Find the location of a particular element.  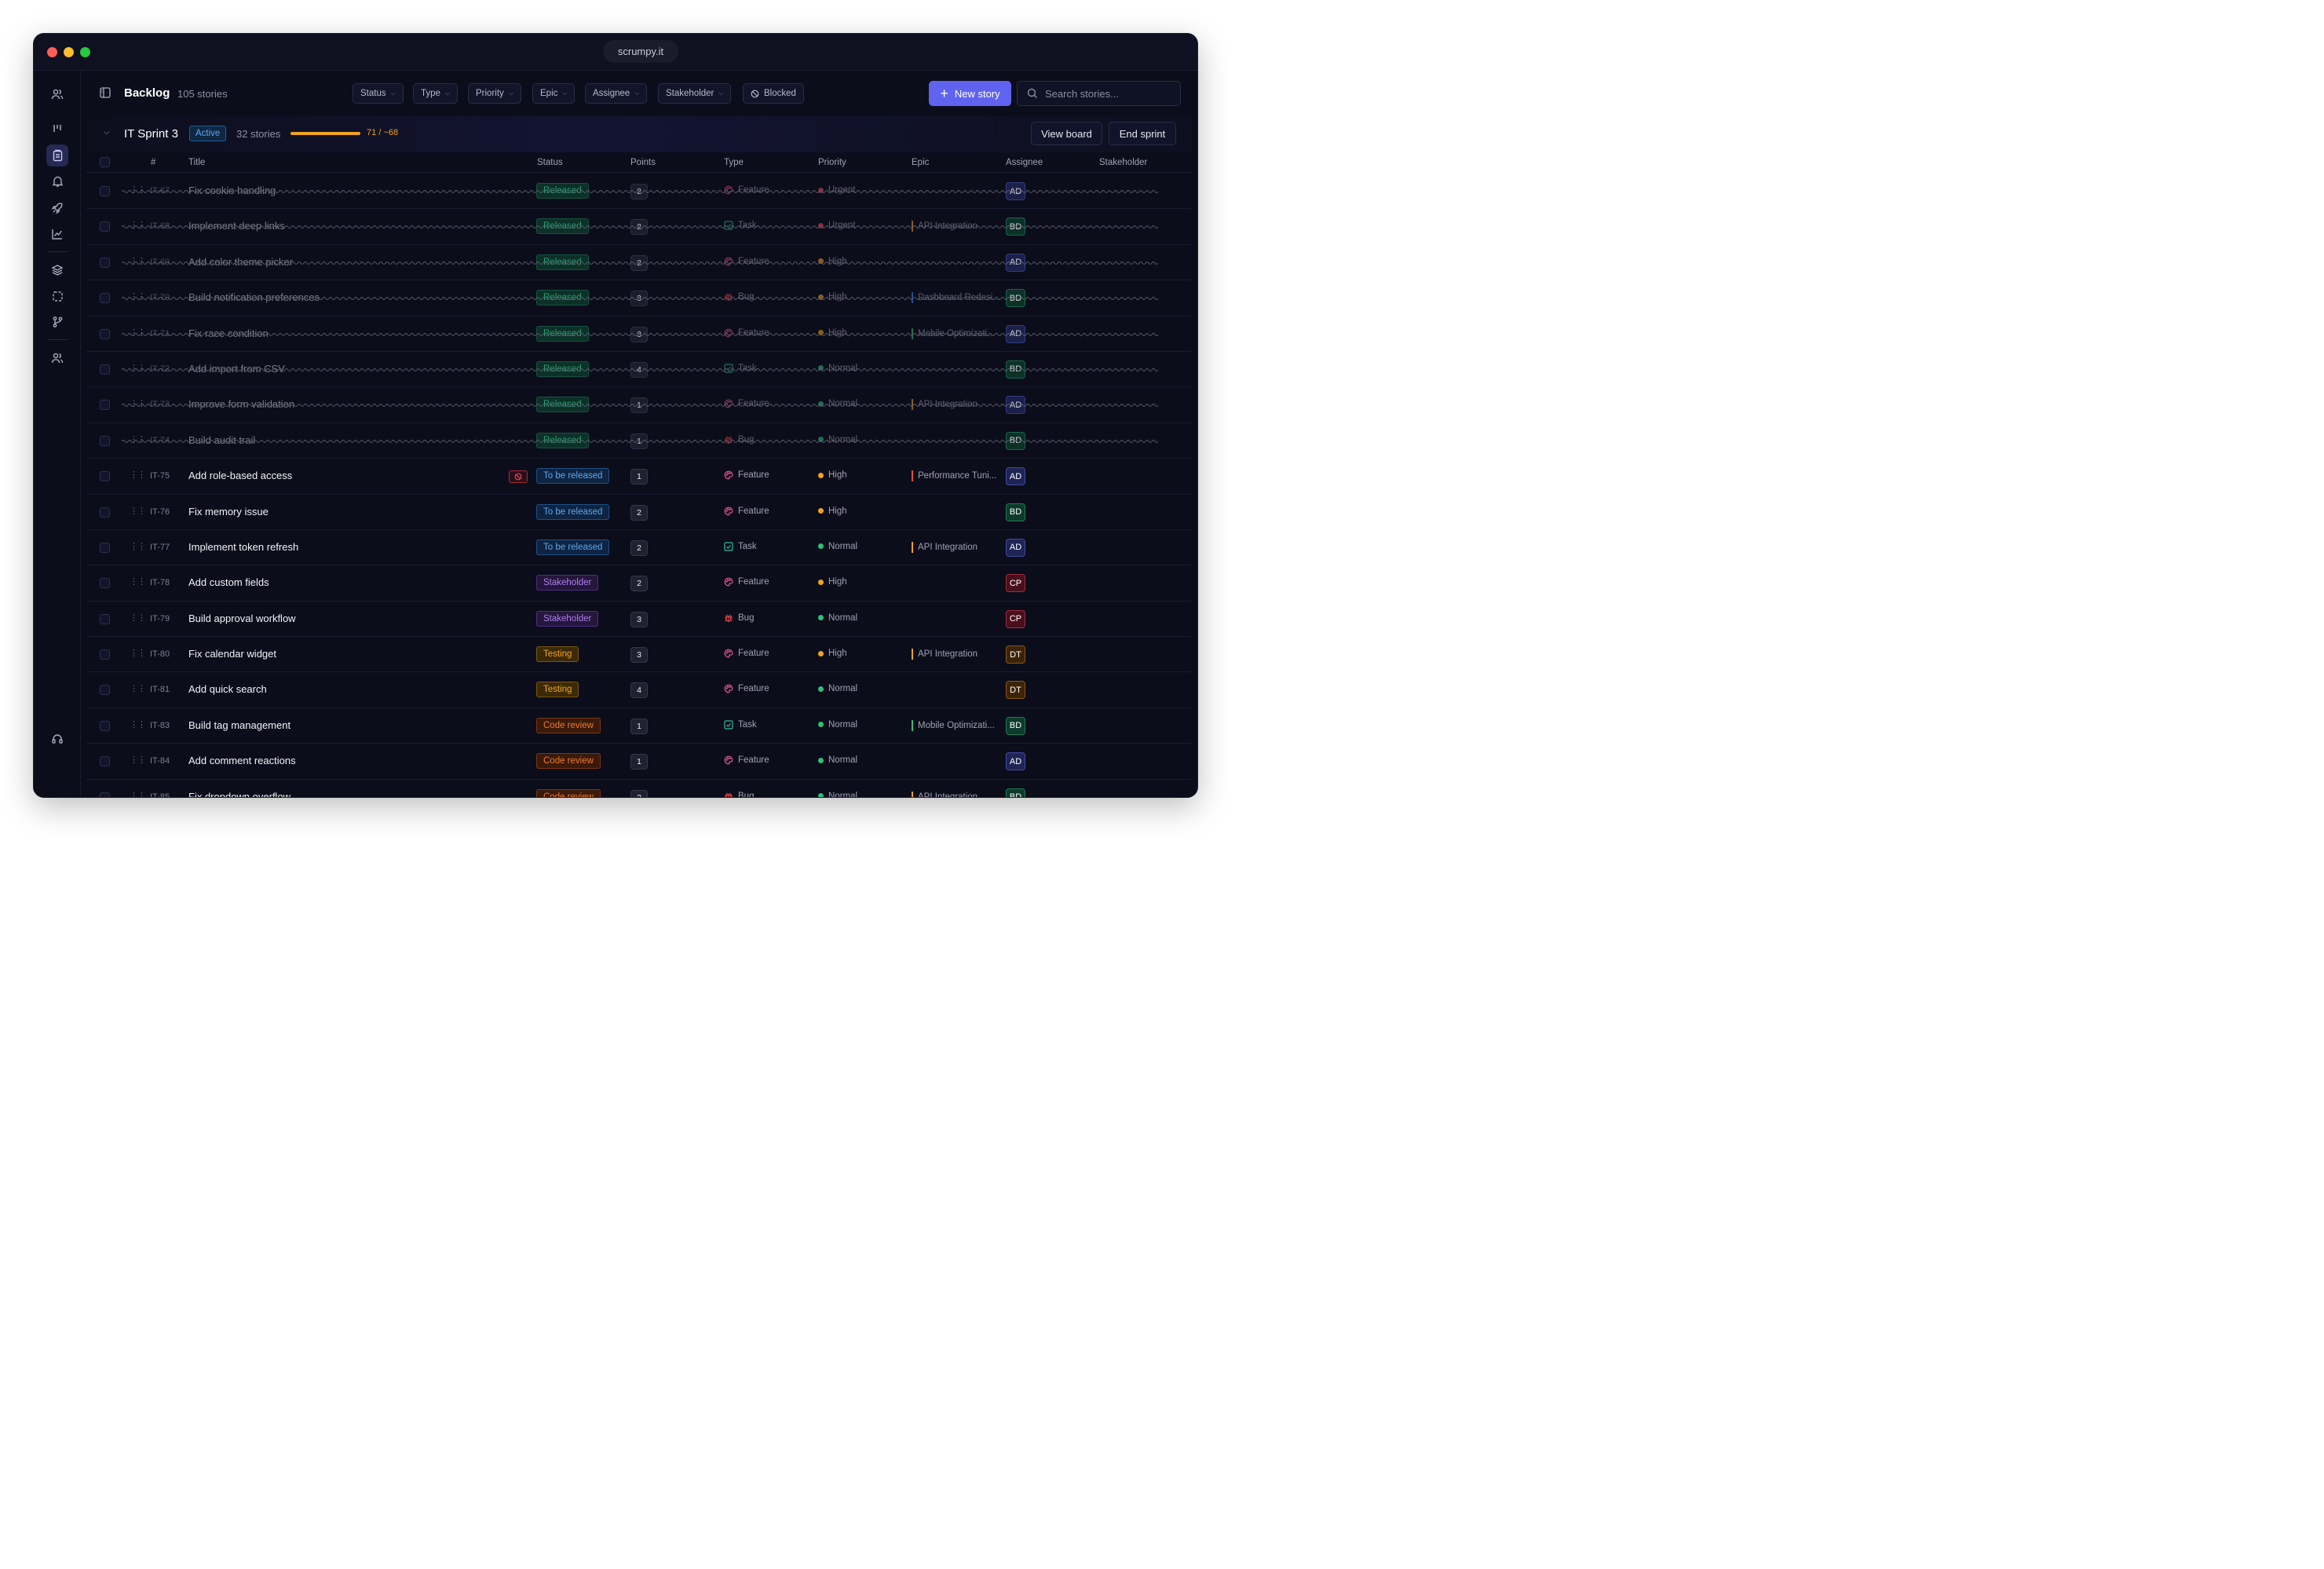

new-story-button: + New story is located at coordinates (970, 93).